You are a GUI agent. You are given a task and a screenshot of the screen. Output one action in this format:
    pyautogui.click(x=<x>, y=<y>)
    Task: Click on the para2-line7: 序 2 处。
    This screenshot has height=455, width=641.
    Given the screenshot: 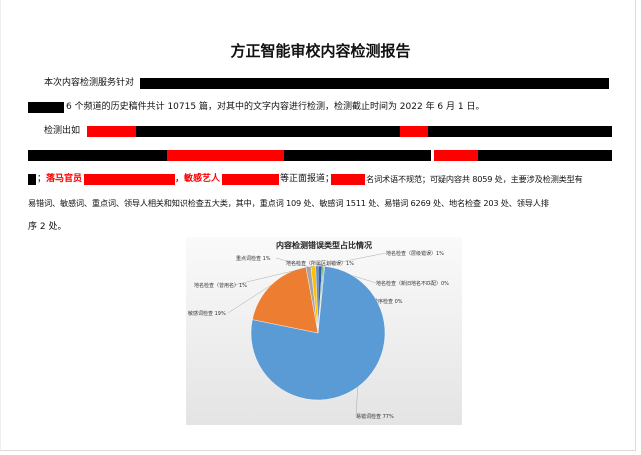 What is the action you would take?
    pyautogui.click(x=47, y=227)
    